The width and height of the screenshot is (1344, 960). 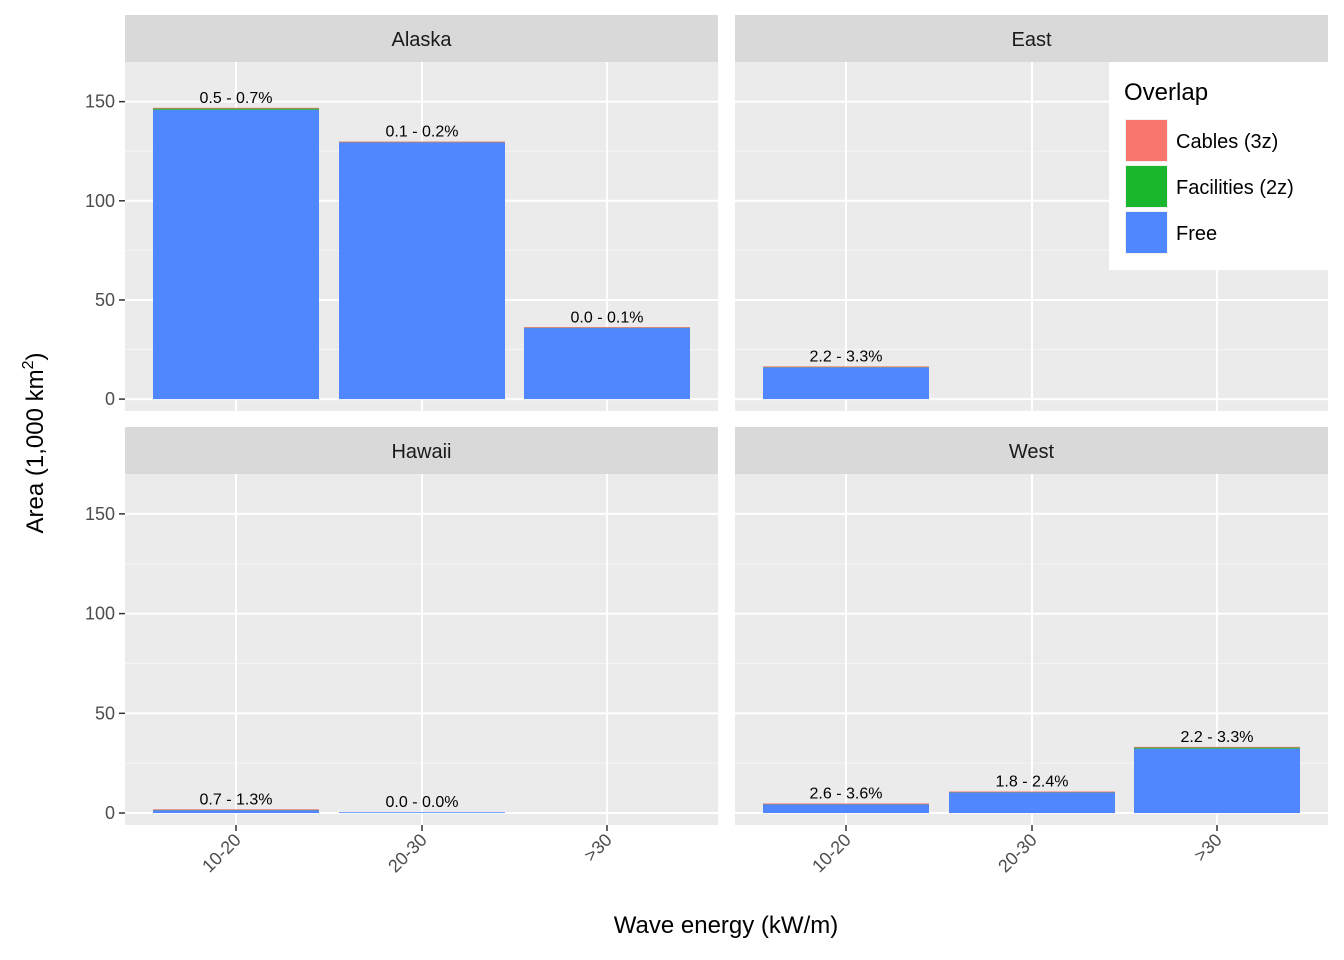 I want to click on bar-data-label: 0.0 - 0.1%, so click(x=607, y=317).